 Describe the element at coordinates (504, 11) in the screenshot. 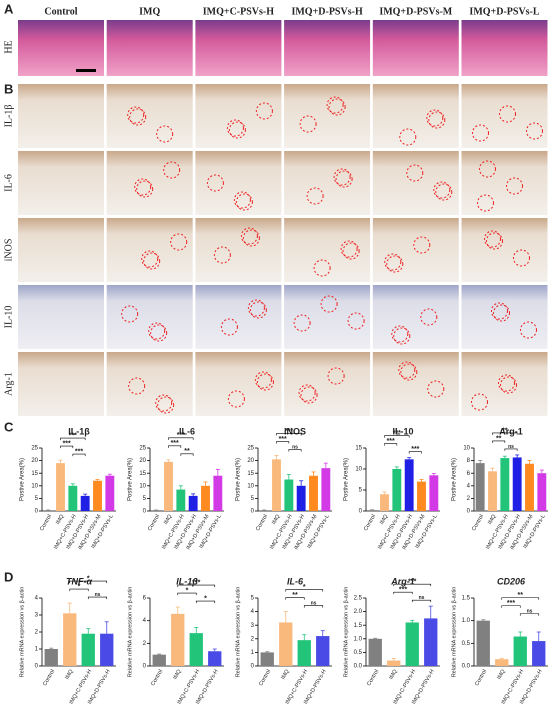

I see `column-header: IMQ+D-PSVs-L` at that location.